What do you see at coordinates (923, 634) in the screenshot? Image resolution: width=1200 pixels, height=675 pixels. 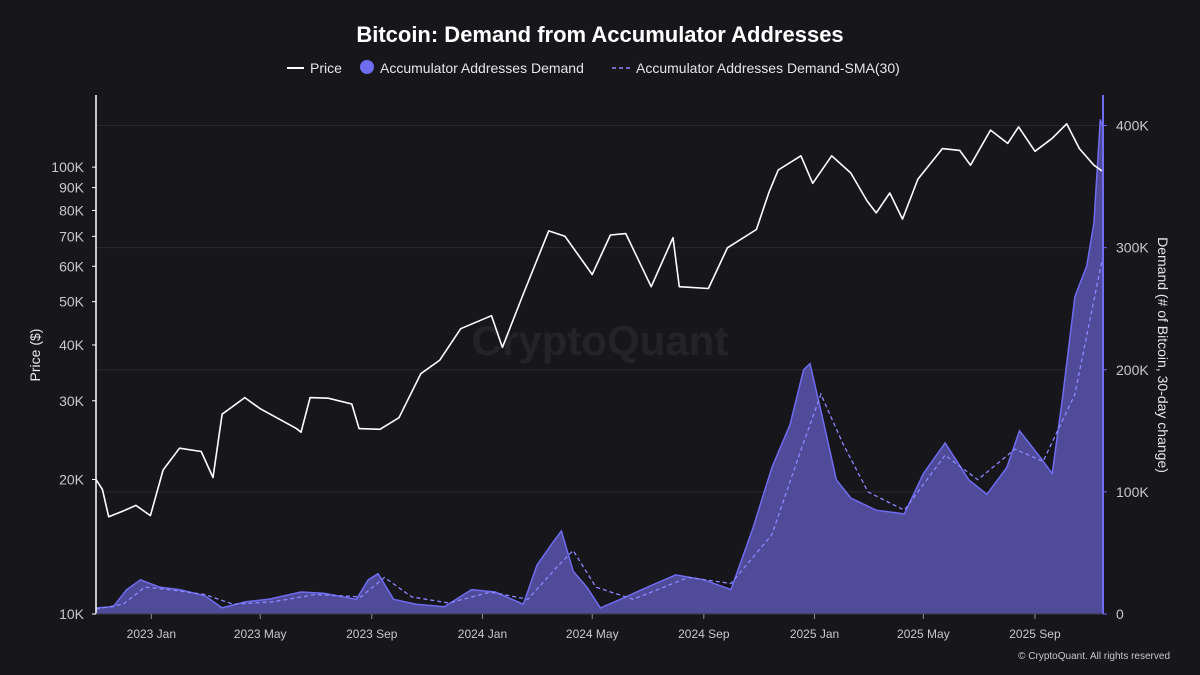 I see `x-tick-label: 2025 May` at bounding box center [923, 634].